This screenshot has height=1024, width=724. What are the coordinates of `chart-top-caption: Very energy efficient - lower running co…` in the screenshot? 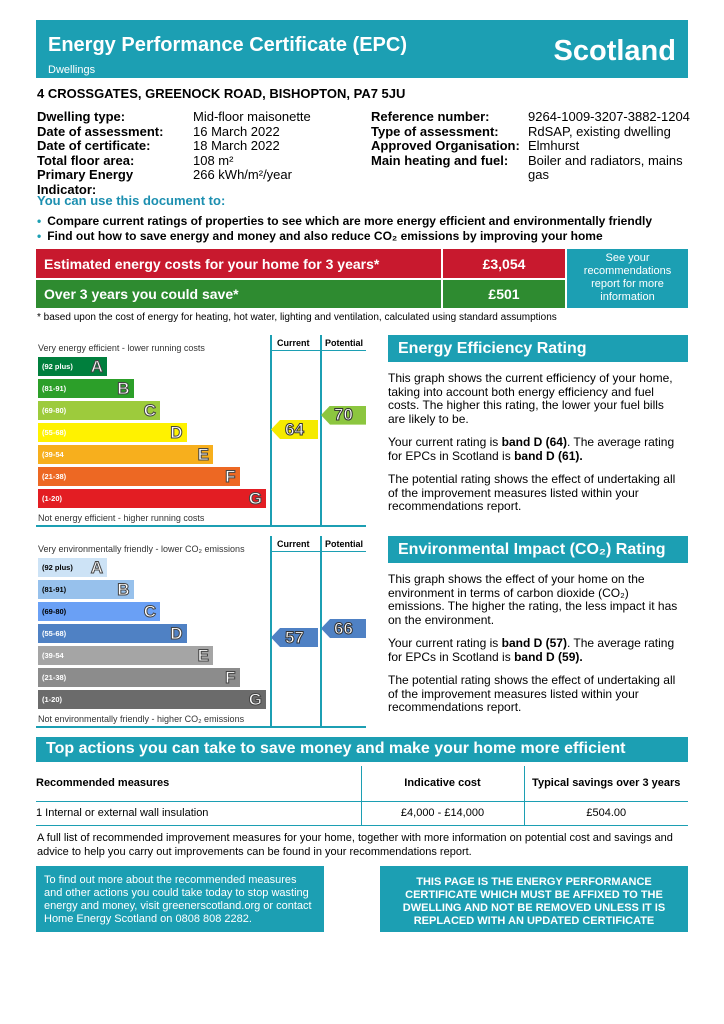 It's located at (121, 348).